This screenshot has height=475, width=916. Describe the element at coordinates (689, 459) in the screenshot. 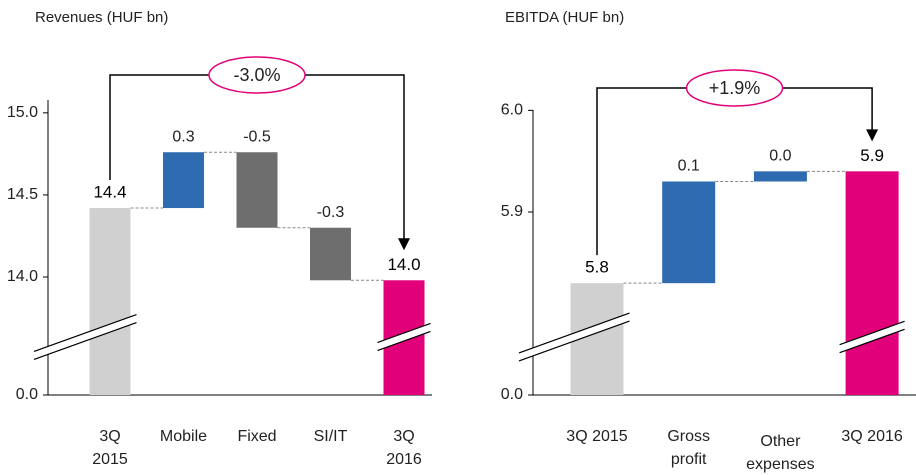

I see `x-tick-label: profit` at that location.